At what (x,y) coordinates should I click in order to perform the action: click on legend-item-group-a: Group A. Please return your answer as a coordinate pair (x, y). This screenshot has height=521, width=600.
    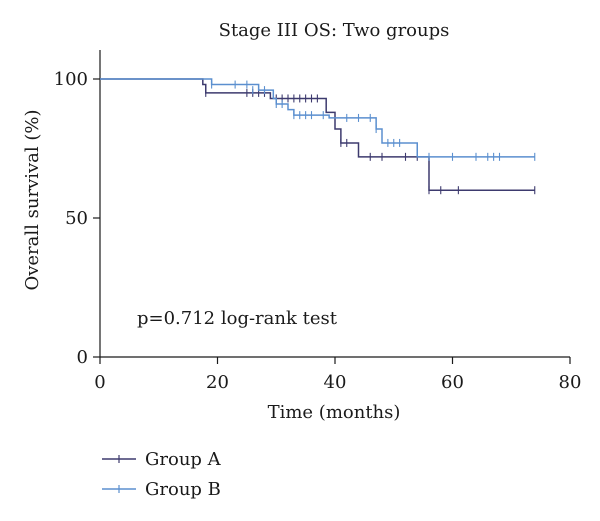
    Looking at the image, I should click on (162, 459).